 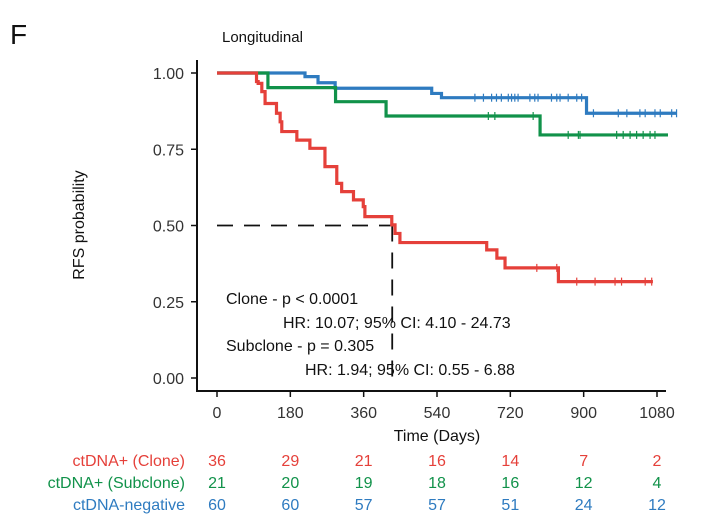 What do you see at coordinates (657, 461) in the screenshot?
I see `risk-table-count: 2` at bounding box center [657, 461].